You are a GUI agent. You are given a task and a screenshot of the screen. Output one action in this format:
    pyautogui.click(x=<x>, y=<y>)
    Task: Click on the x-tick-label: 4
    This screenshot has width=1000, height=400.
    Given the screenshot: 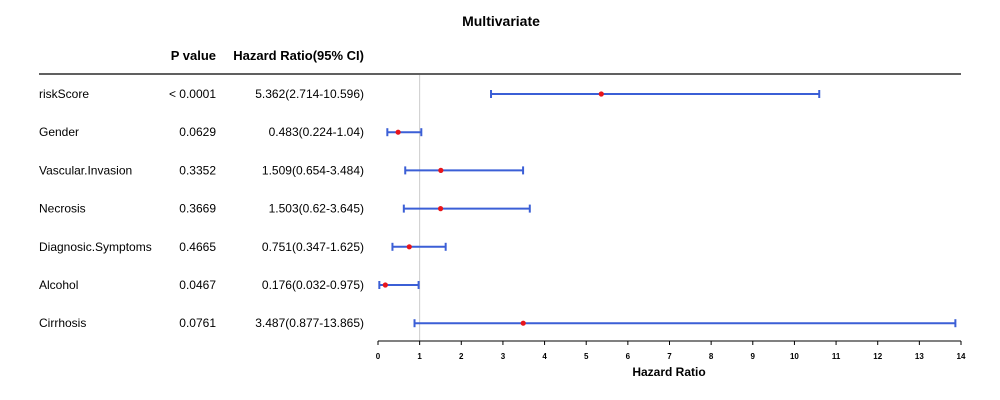 What is the action you would take?
    pyautogui.click(x=544, y=356)
    